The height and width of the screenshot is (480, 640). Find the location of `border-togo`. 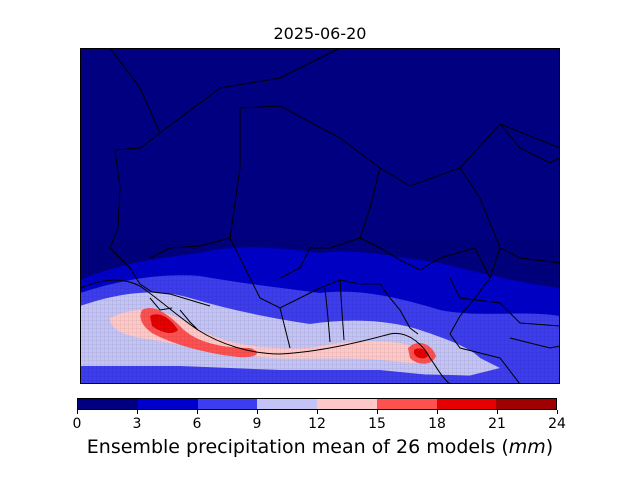

border-togo is located at coordinates (327, 315).